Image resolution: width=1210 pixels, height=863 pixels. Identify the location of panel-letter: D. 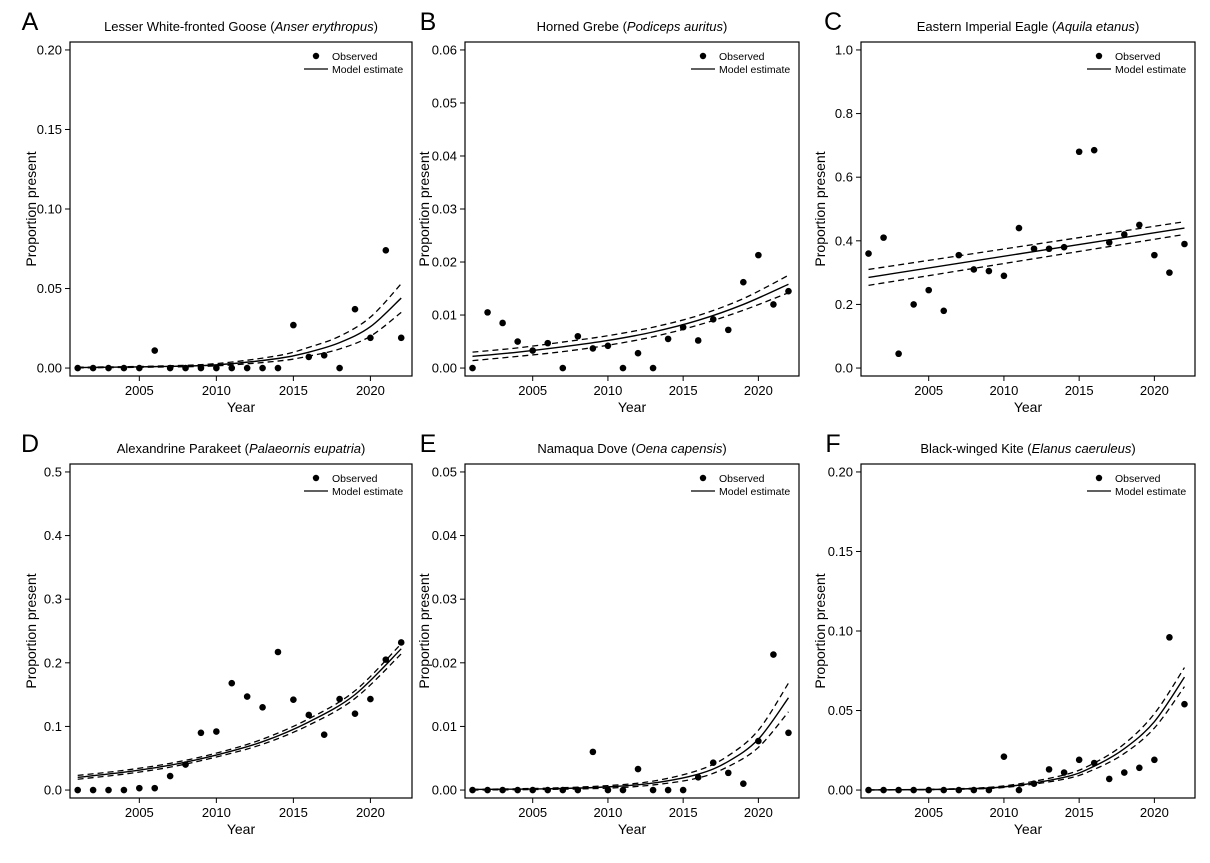
(30, 444).